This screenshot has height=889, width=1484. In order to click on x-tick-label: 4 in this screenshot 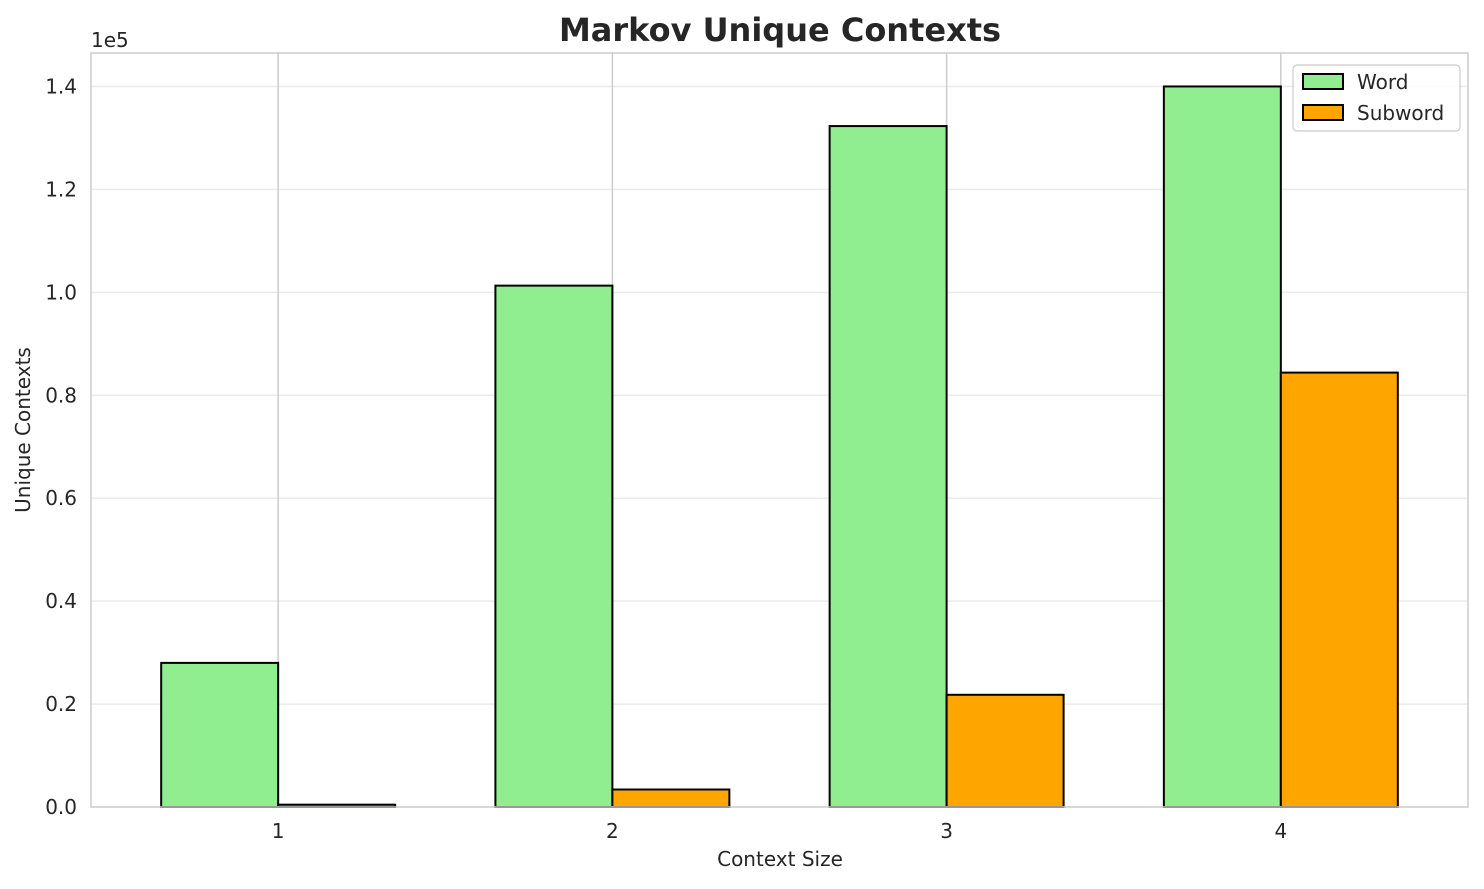, I will do `click(1280, 831)`.